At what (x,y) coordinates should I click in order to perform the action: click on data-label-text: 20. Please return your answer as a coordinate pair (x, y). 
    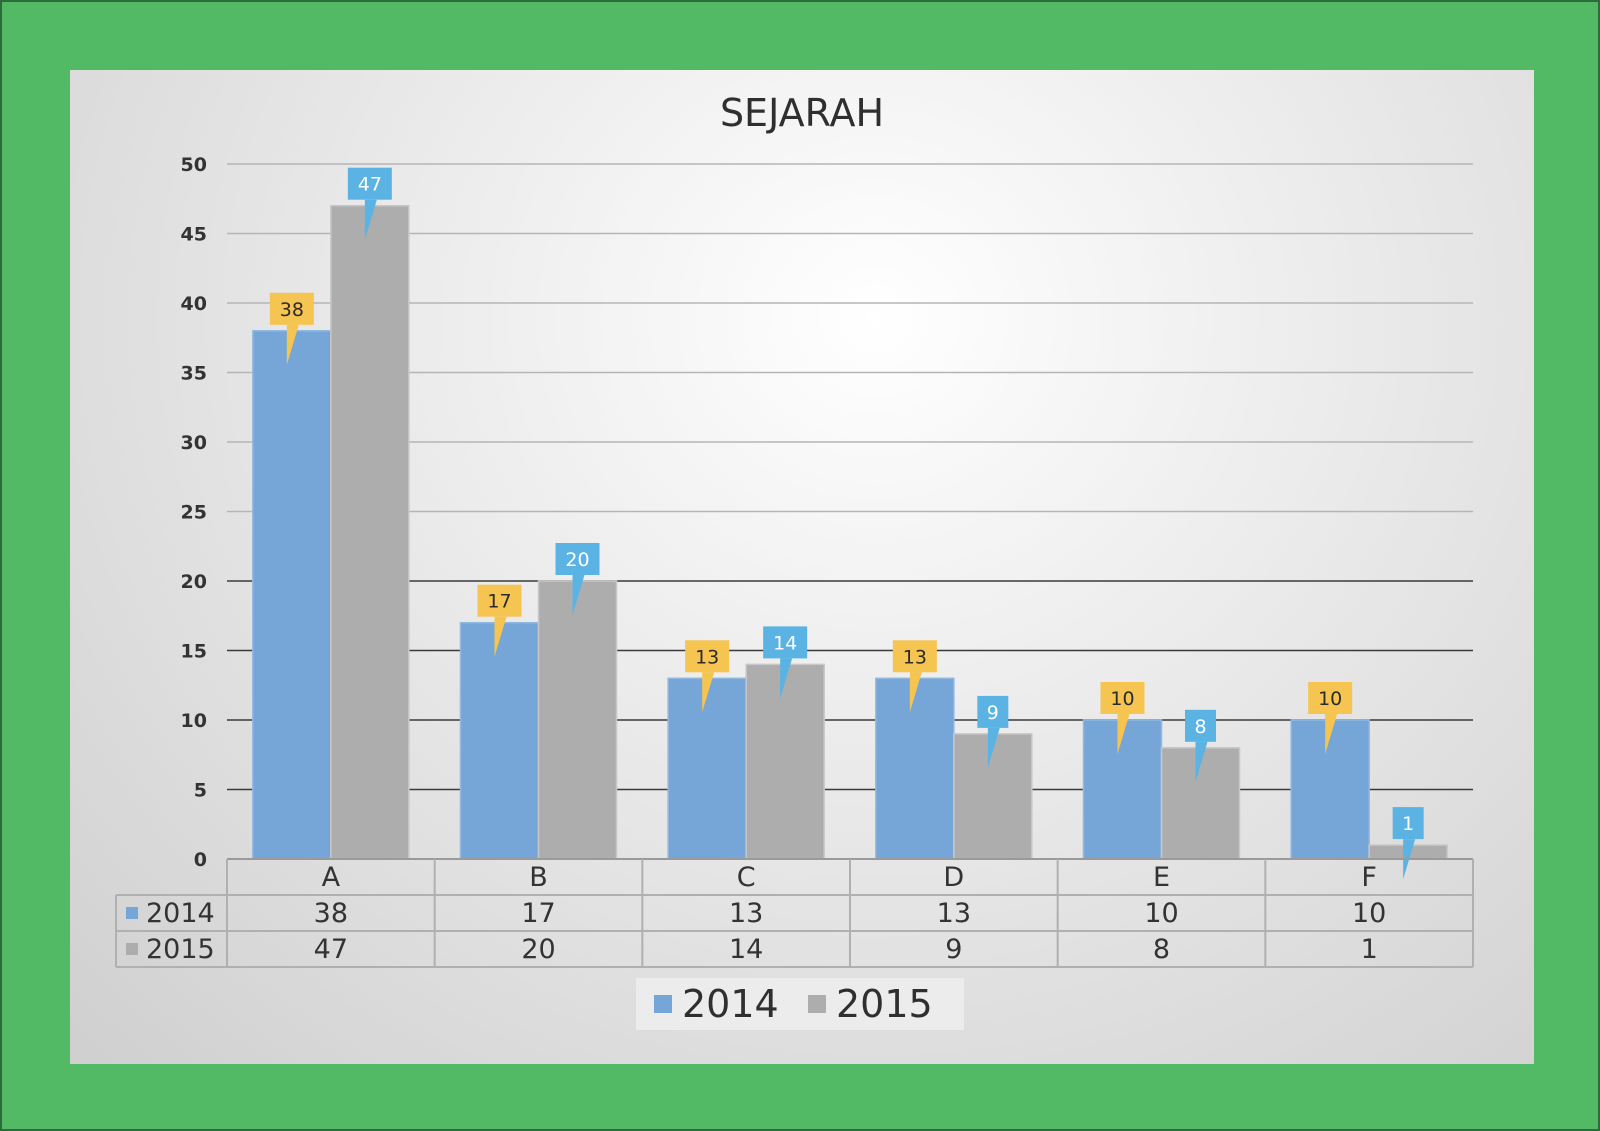
    Looking at the image, I should click on (577, 560).